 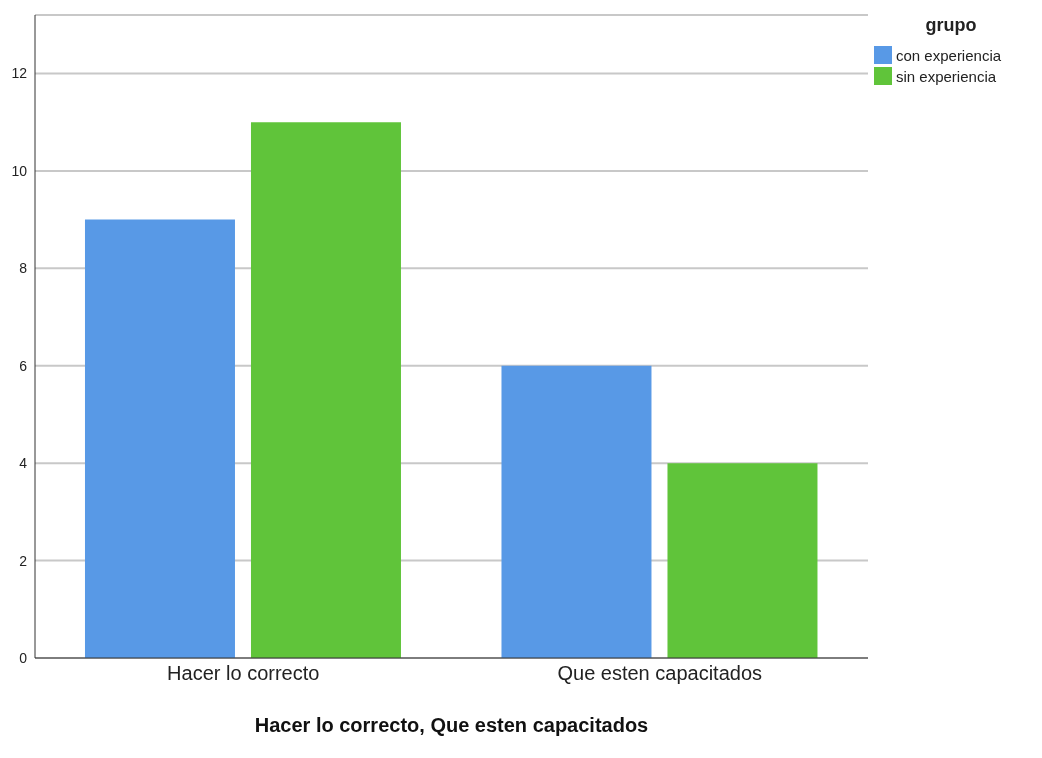 I want to click on y-tick-label: 0, so click(x=23, y=657).